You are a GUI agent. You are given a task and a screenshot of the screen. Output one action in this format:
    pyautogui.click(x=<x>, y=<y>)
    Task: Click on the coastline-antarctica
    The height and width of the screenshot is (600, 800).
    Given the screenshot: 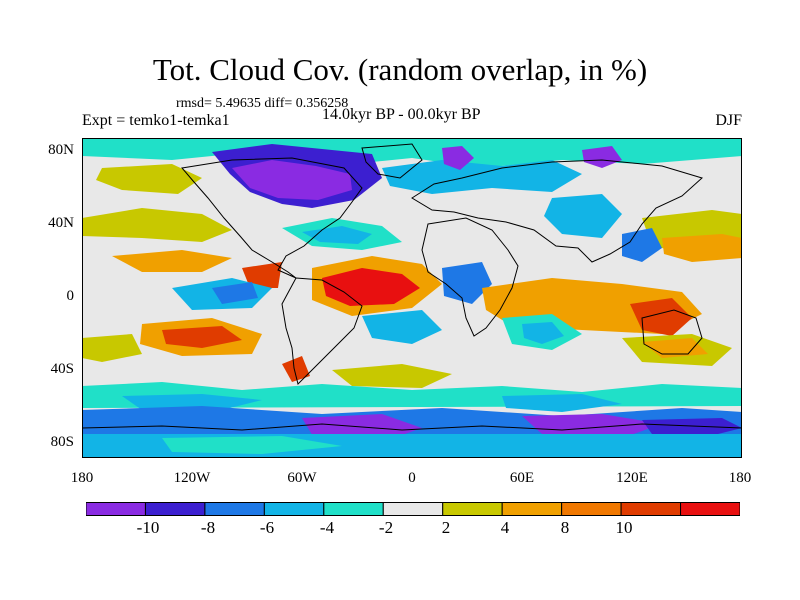 What is the action you would take?
    pyautogui.click(x=412, y=427)
    